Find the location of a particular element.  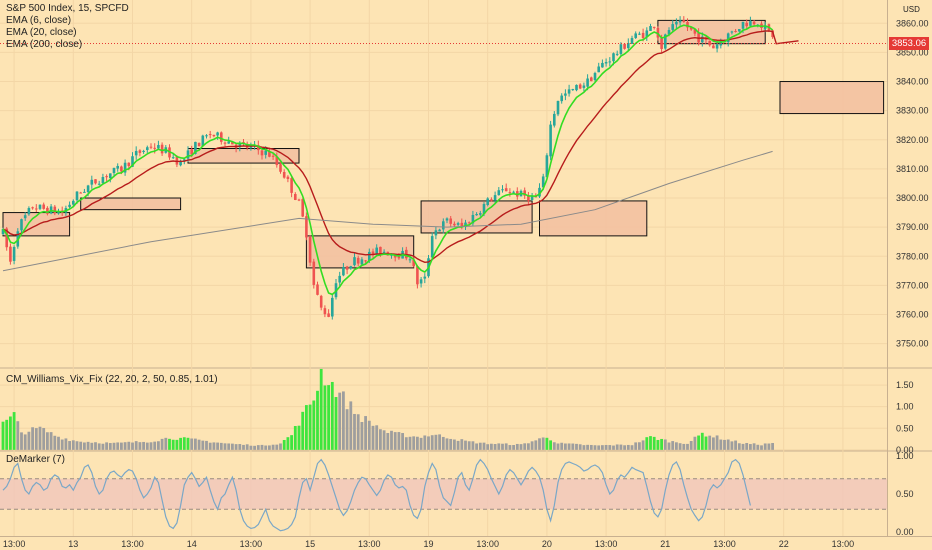

vix-tick-label: 0.50 is located at coordinates (905, 428).